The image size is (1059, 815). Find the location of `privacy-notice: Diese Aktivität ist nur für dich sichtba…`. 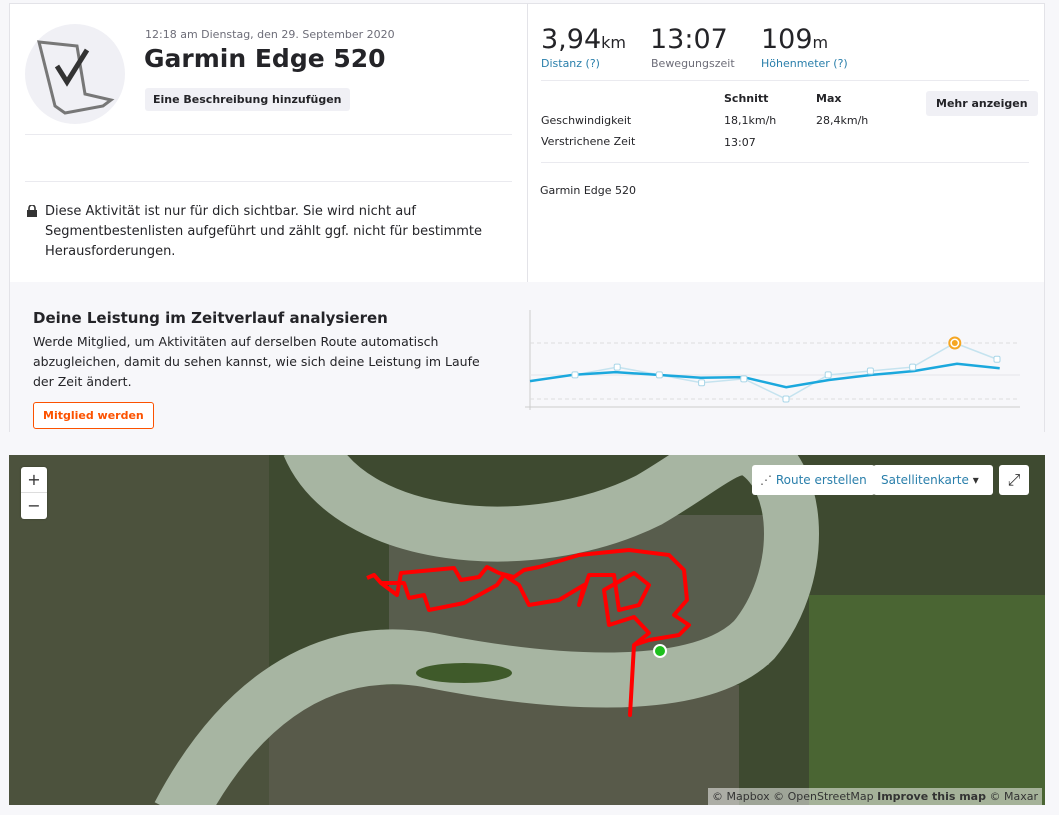

privacy-notice: Diese Aktivität ist nur für dich sichtba… is located at coordinates (264, 231).